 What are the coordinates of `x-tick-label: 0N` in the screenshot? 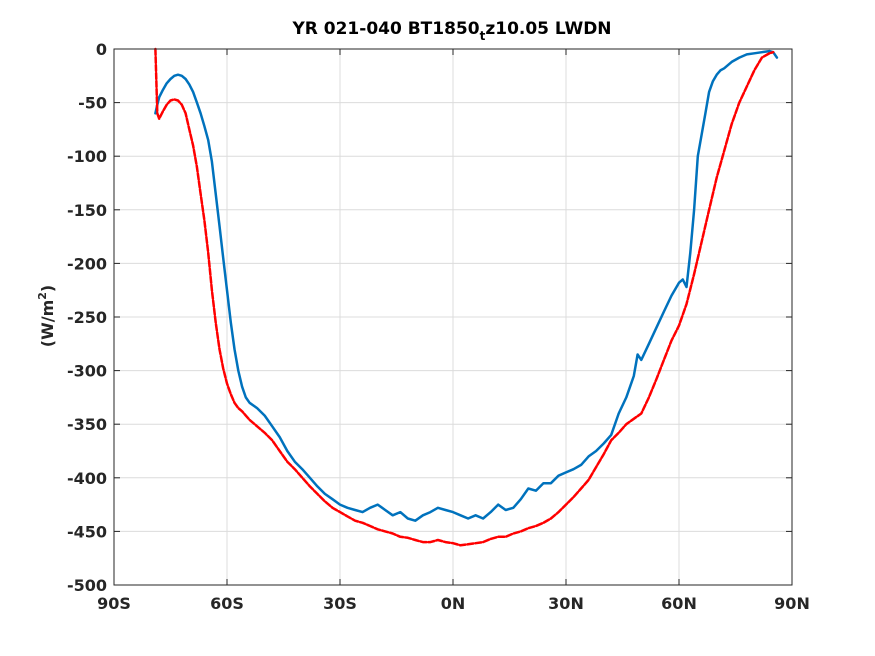 It's located at (453, 603).